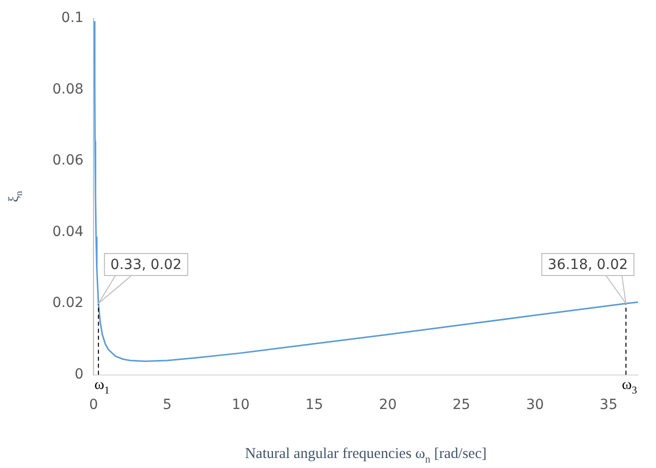  What do you see at coordinates (16, 196) in the screenshot?
I see `y-axis-title: ξn` at bounding box center [16, 196].